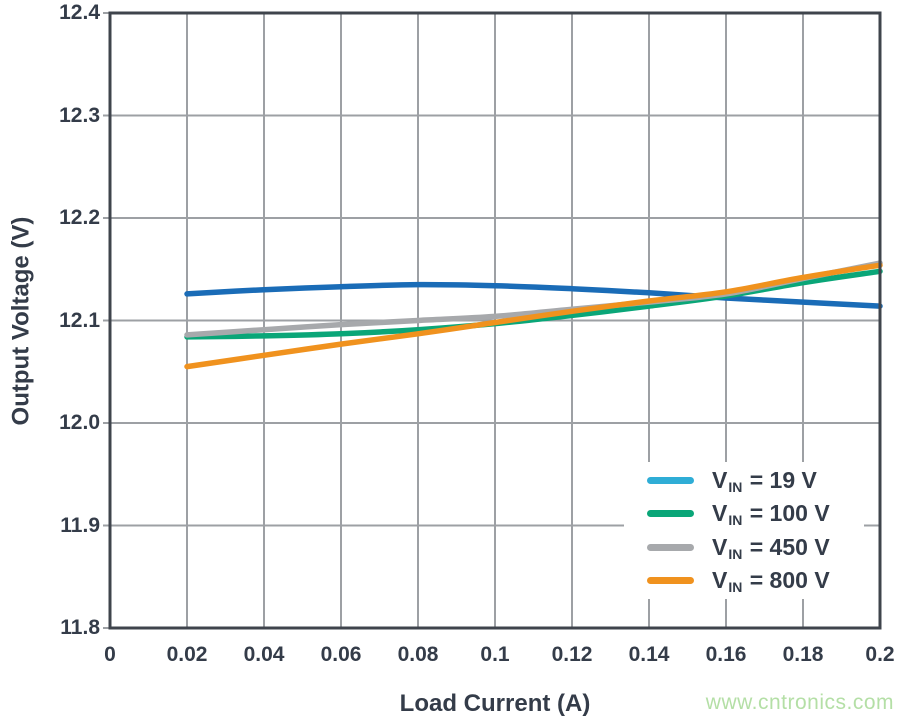 The image size is (900, 722). I want to click on x-tick-label: 0.06, so click(341, 654).